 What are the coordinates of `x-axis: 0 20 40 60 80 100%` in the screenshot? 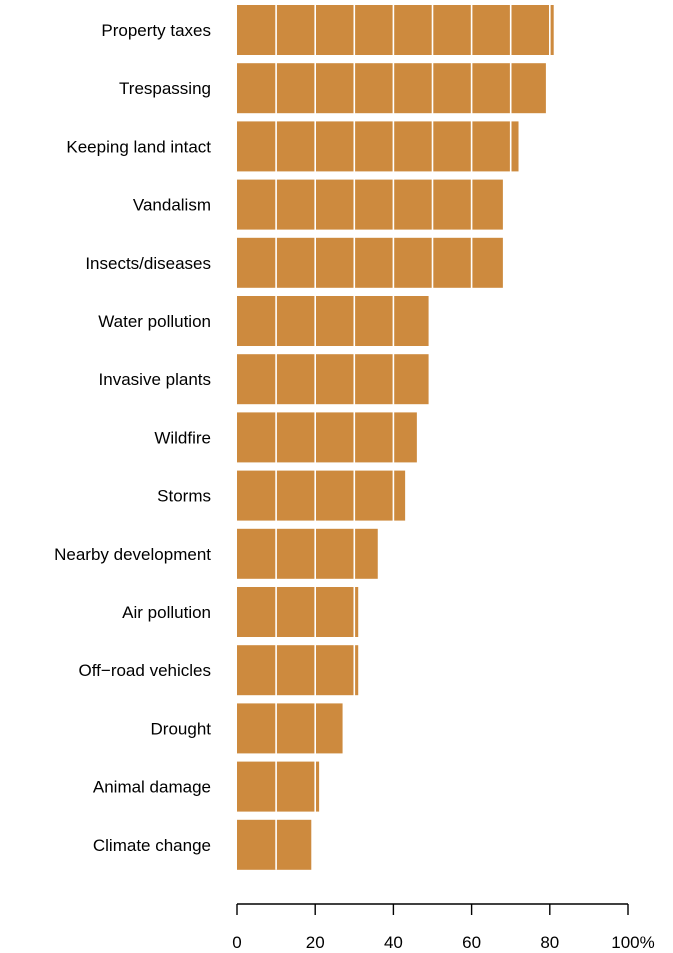 It's located at (443, 927).